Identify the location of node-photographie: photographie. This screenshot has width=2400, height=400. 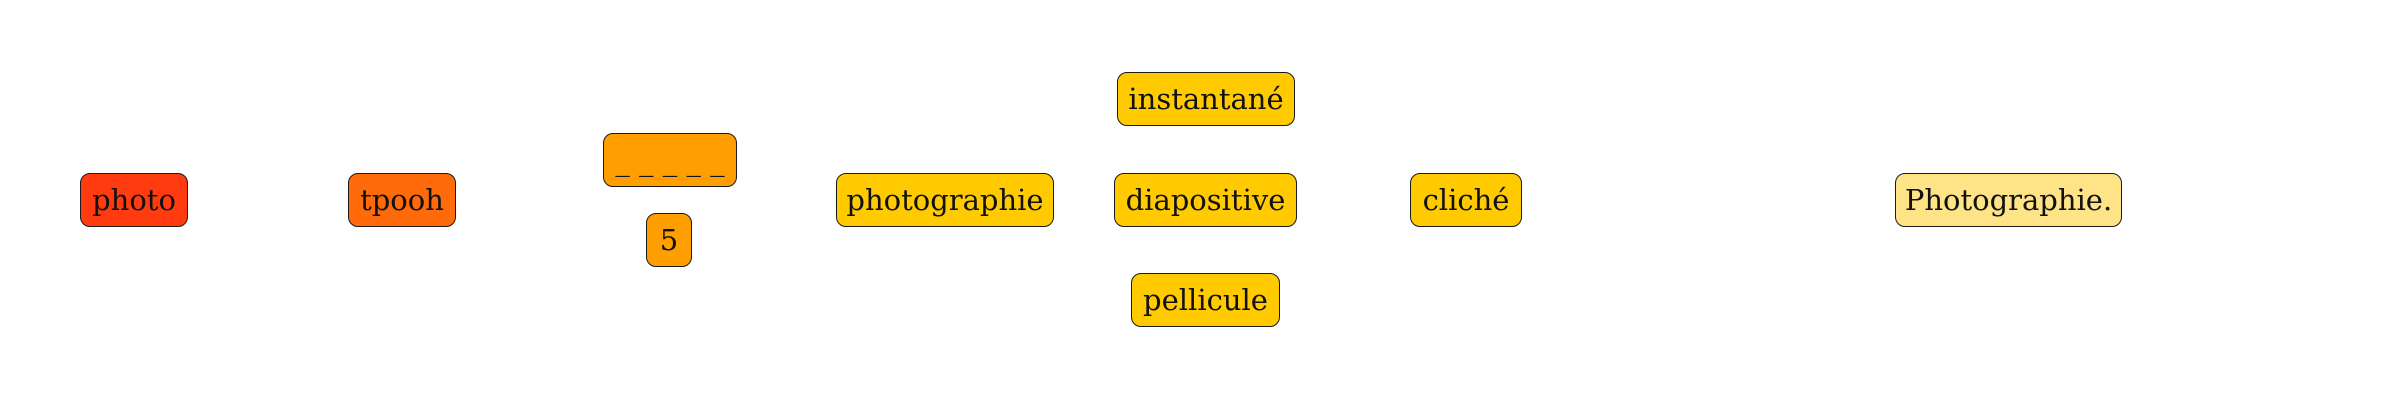
(945, 200).